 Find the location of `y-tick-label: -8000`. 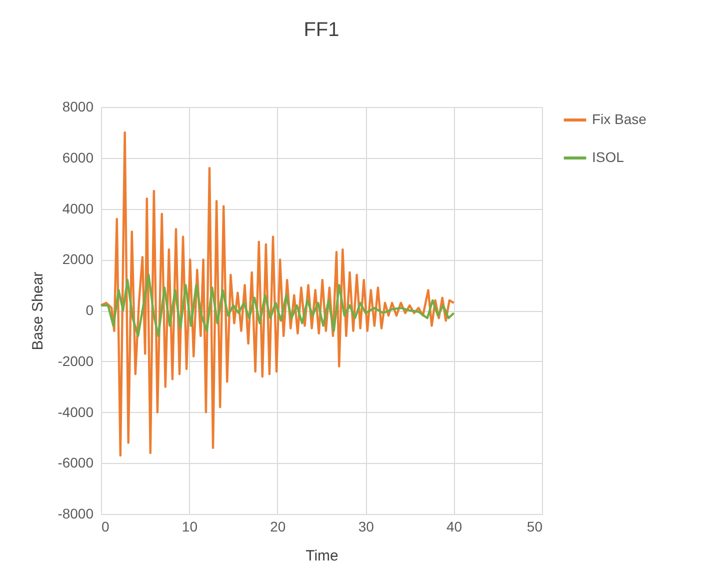

y-tick-label: -8000 is located at coordinates (76, 514).